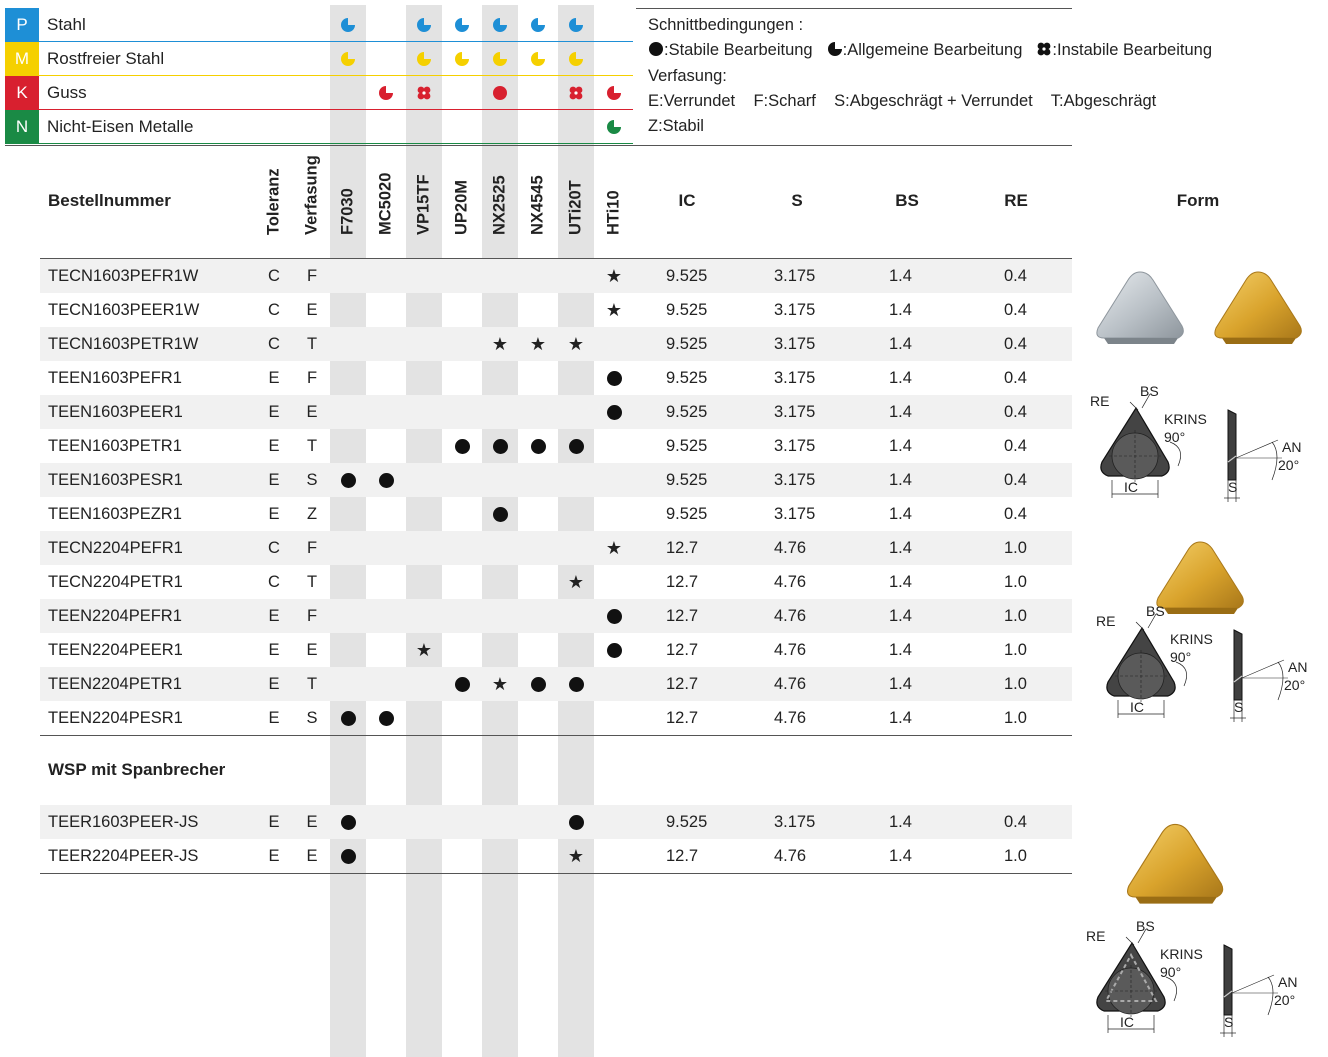 The height and width of the screenshot is (1057, 1328). What do you see at coordinates (22, 25) in the screenshot?
I see `material-code: P` at bounding box center [22, 25].